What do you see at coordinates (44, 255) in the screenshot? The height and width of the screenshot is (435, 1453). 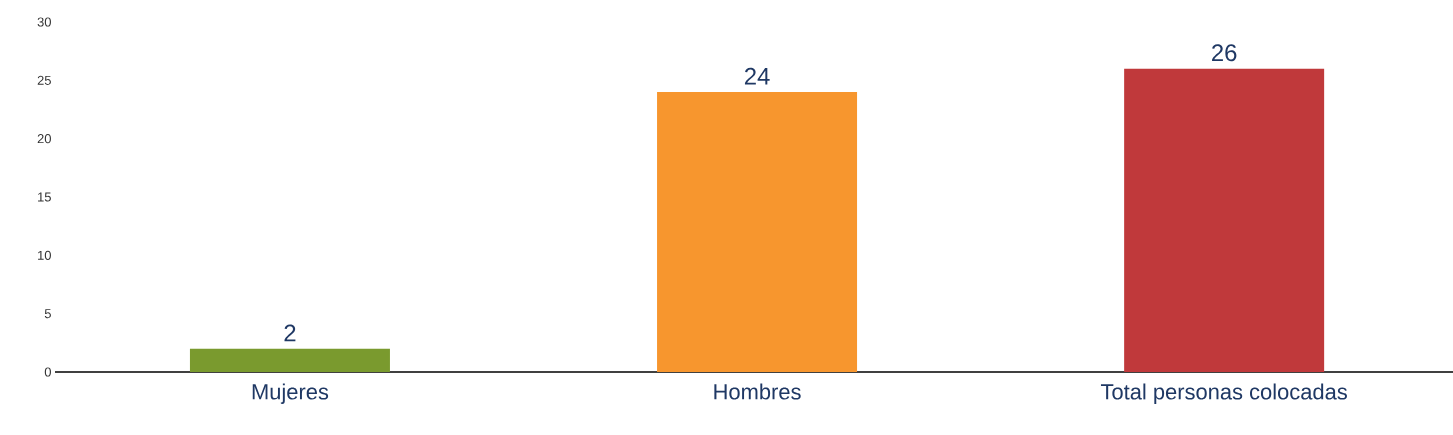 I see `y-tick-label: 10` at bounding box center [44, 255].